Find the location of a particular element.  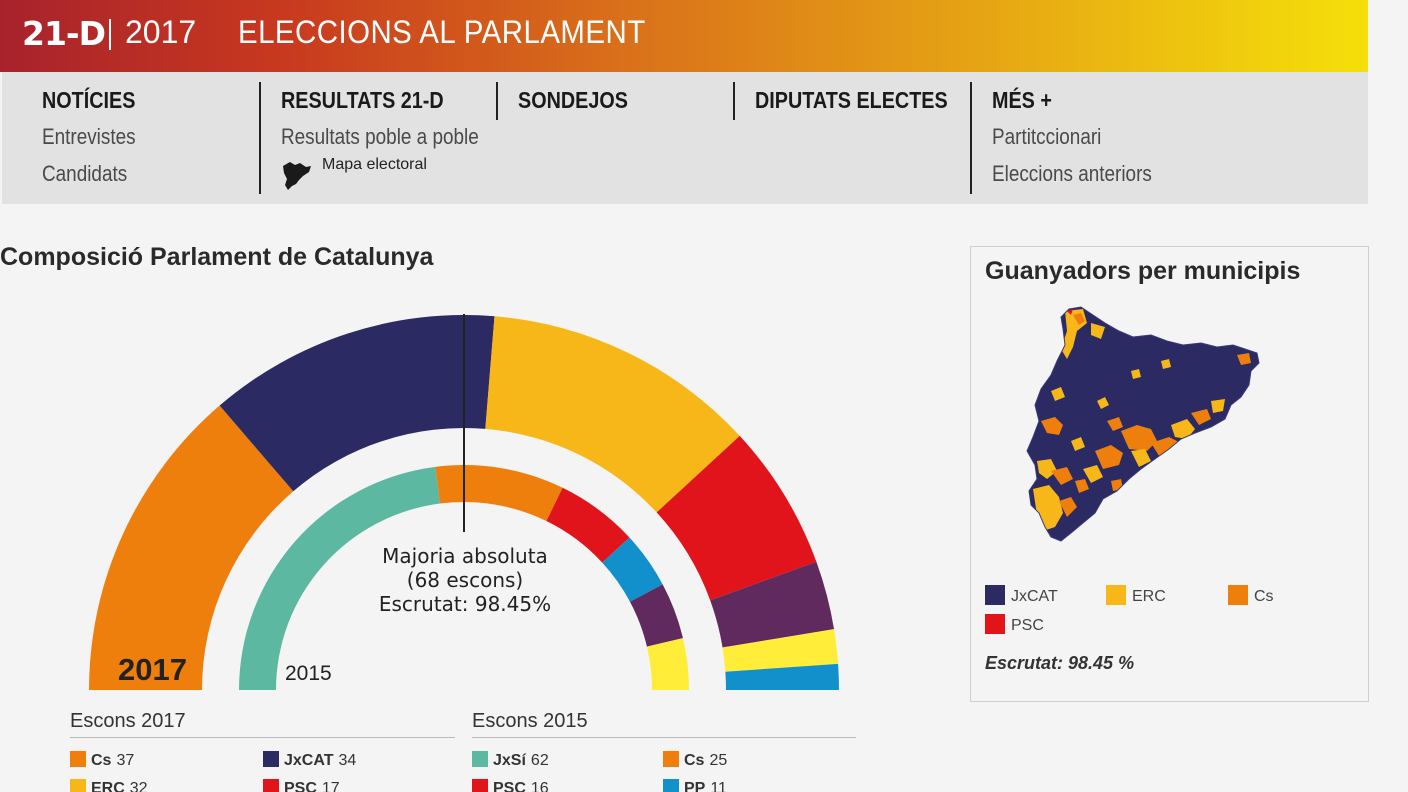

banner-separator is located at coordinates (110, 34).